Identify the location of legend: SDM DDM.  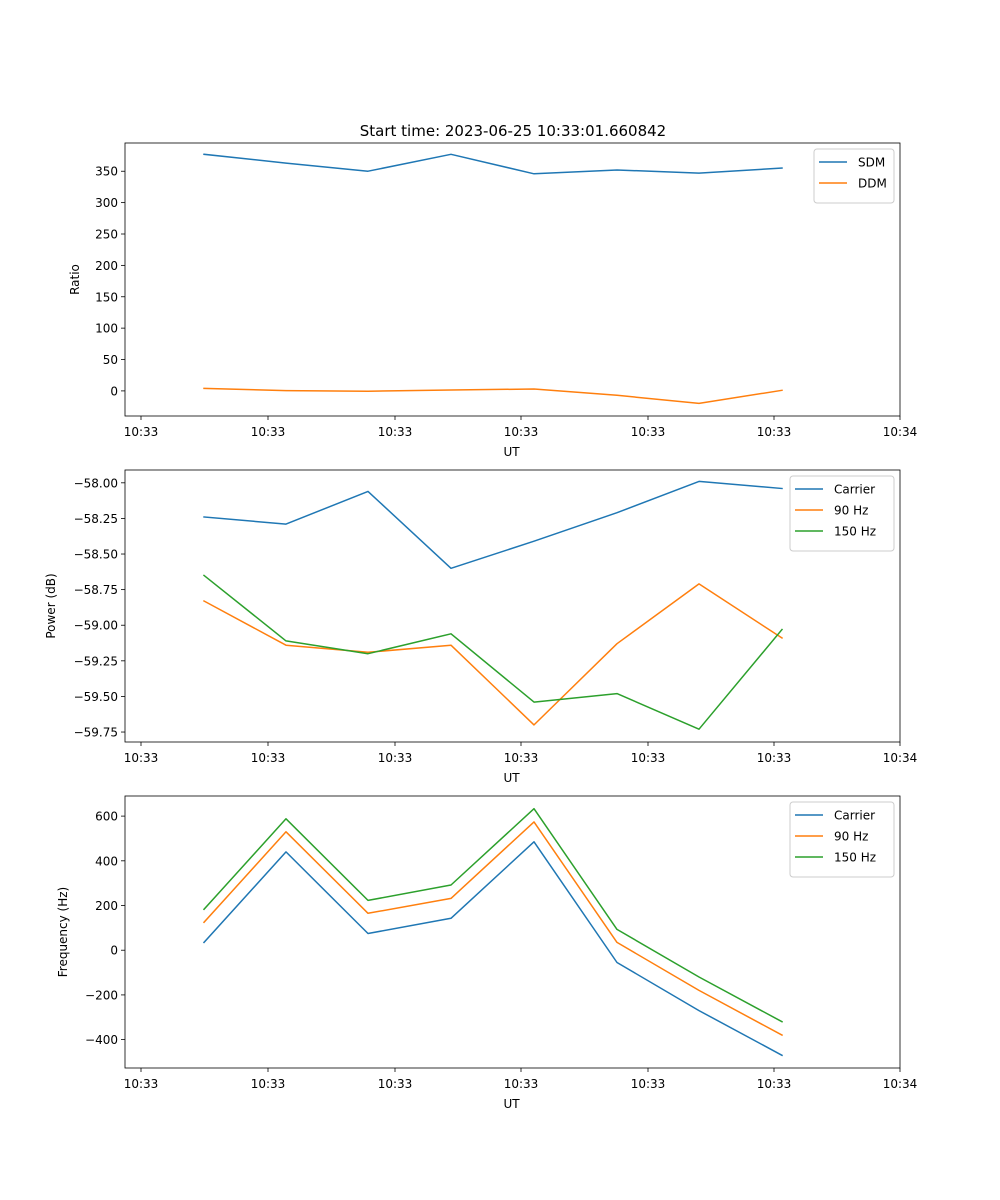
(854, 176).